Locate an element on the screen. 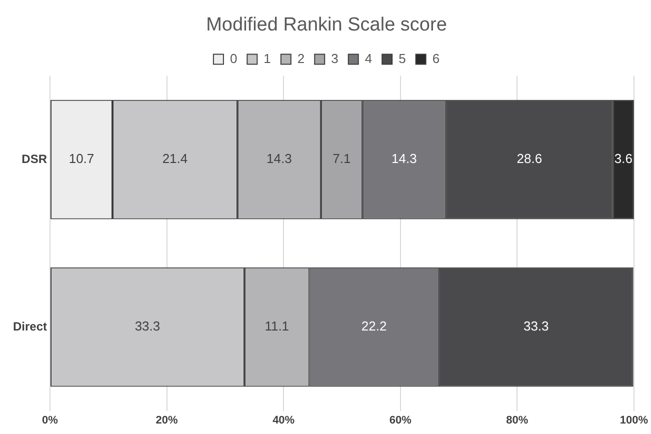  data-label: 11.1 is located at coordinates (277, 326).